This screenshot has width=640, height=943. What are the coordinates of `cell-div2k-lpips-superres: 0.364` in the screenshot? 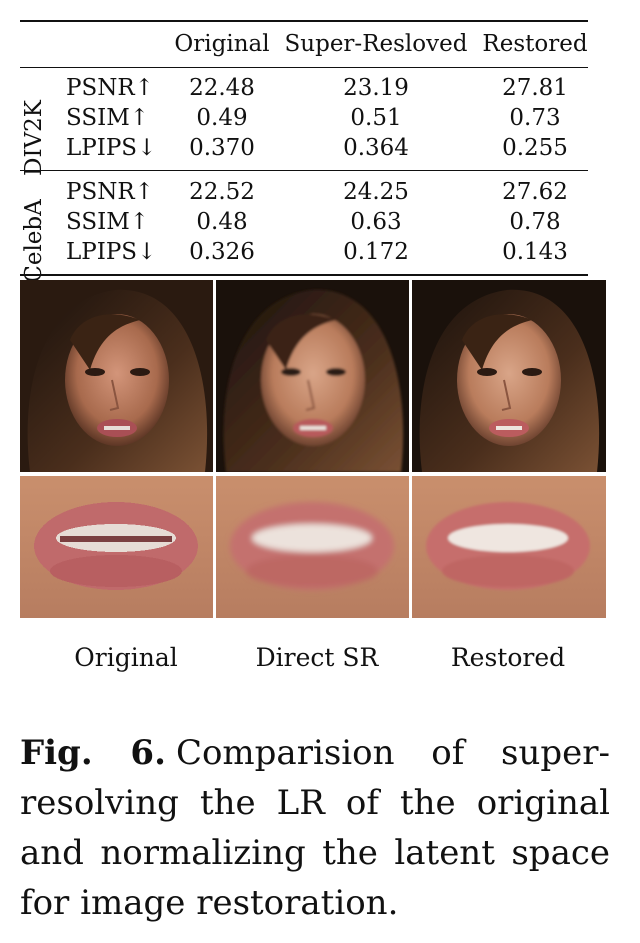 It's located at (376, 148).